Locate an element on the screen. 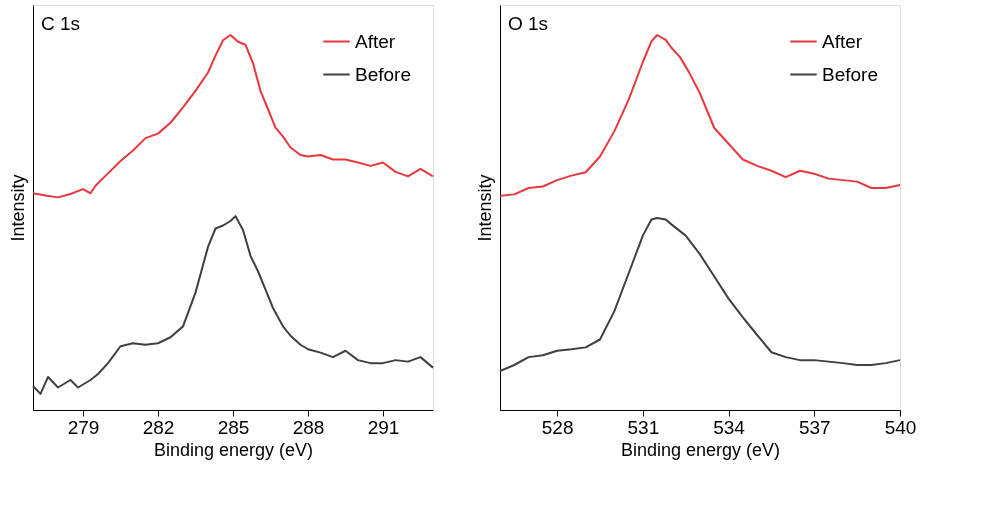  x-tick-label: 285 is located at coordinates (233, 427).